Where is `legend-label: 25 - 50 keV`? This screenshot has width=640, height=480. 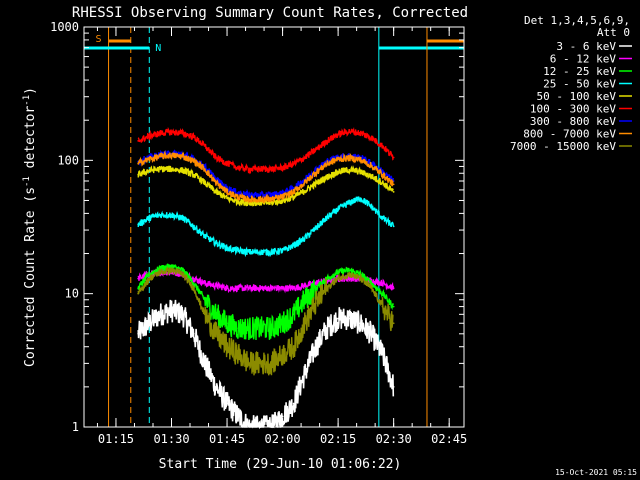 legend-label: 25 - 50 keV is located at coordinates (579, 84).